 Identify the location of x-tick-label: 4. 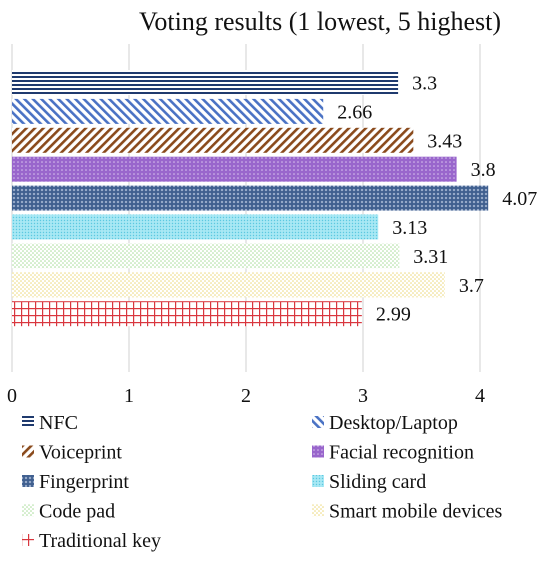
(480, 396).